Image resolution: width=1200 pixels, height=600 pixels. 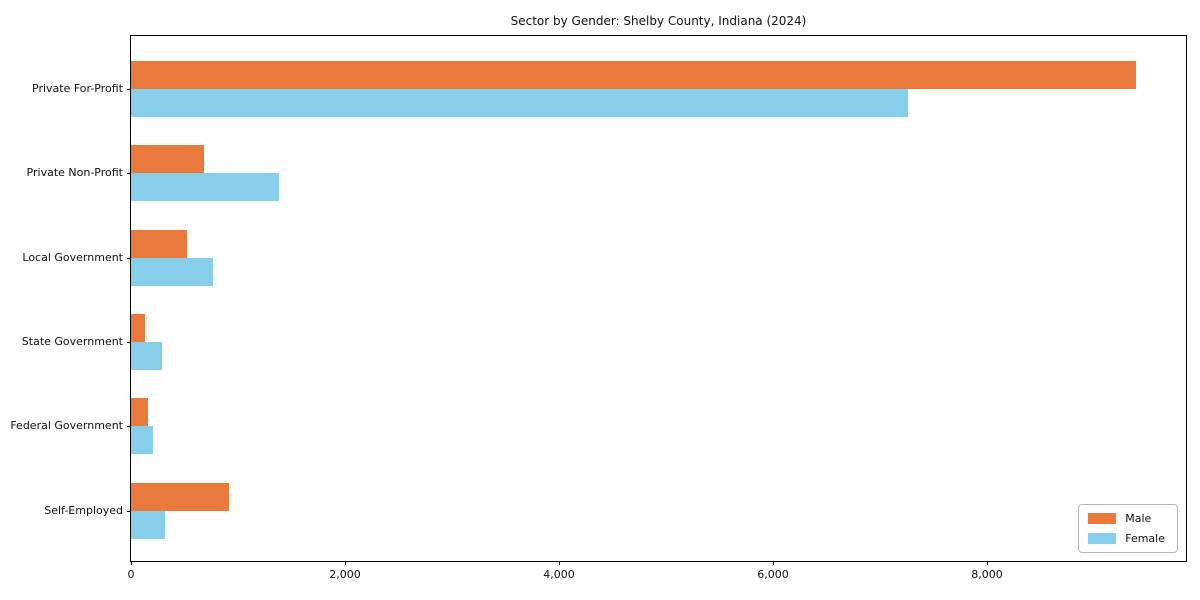 I want to click on y-tick-label-local-government: Local Government, so click(x=72, y=257).